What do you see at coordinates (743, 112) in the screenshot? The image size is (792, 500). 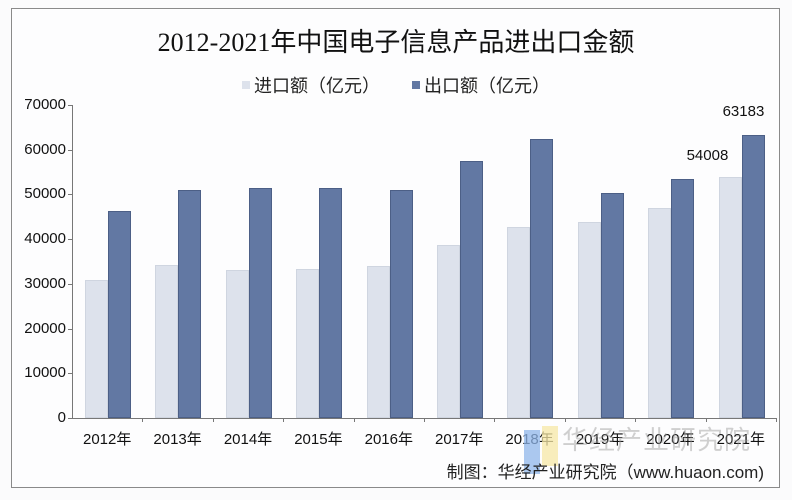 I see `data-label: 63183` at bounding box center [743, 112].